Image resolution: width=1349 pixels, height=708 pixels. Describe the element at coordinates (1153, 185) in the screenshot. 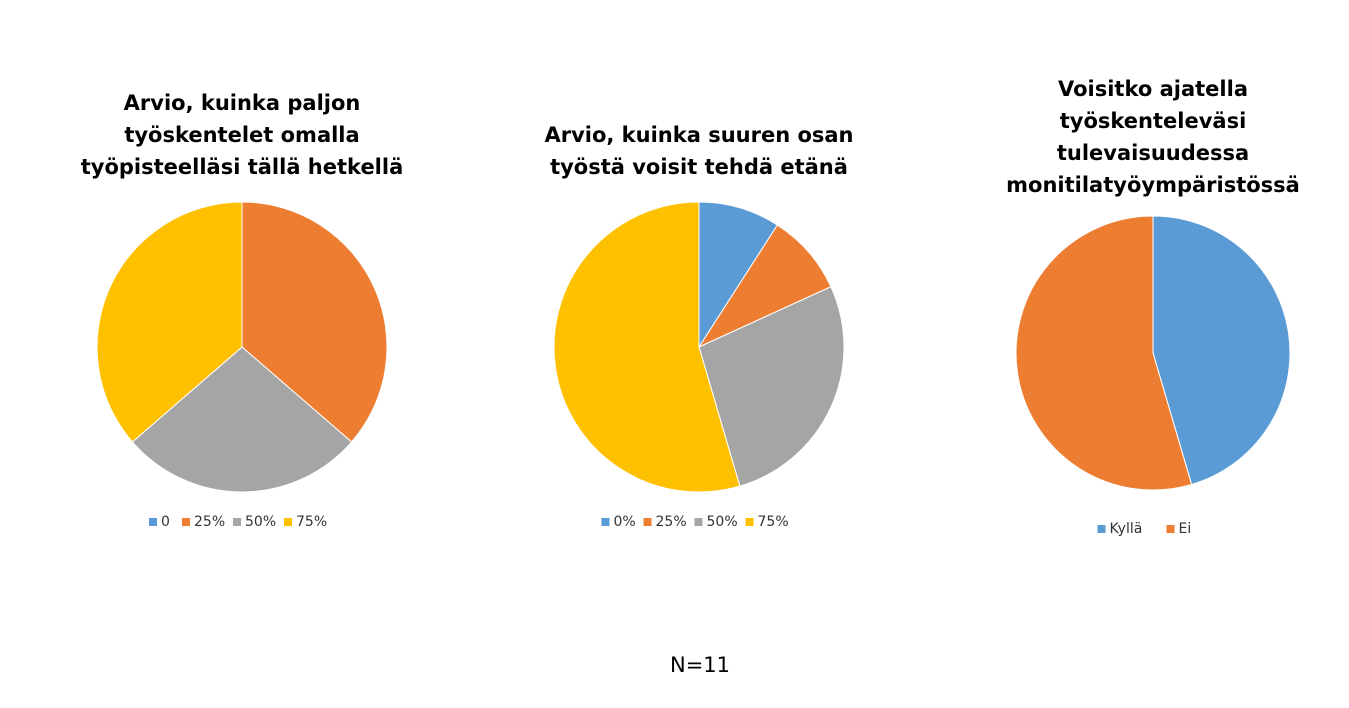

I see `chart-title: monitilatyöympäristössä` at that location.